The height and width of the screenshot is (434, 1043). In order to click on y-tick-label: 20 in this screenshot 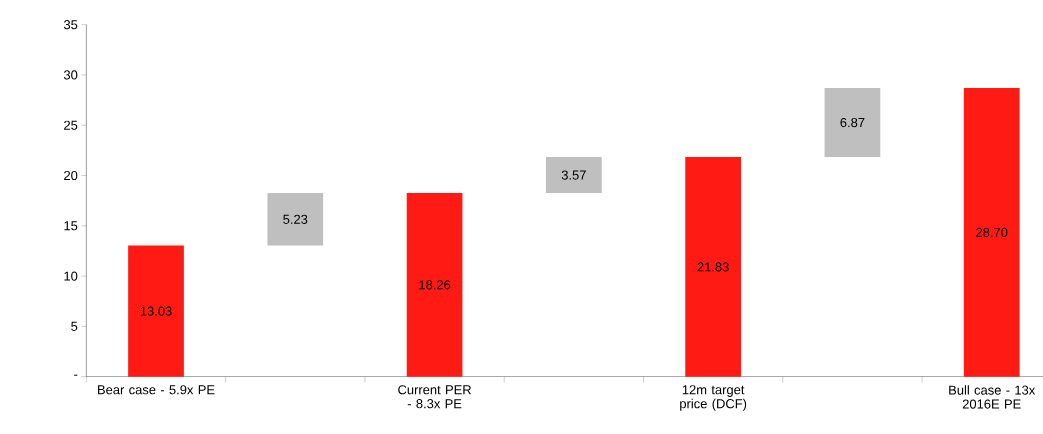, I will do `click(71, 175)`.